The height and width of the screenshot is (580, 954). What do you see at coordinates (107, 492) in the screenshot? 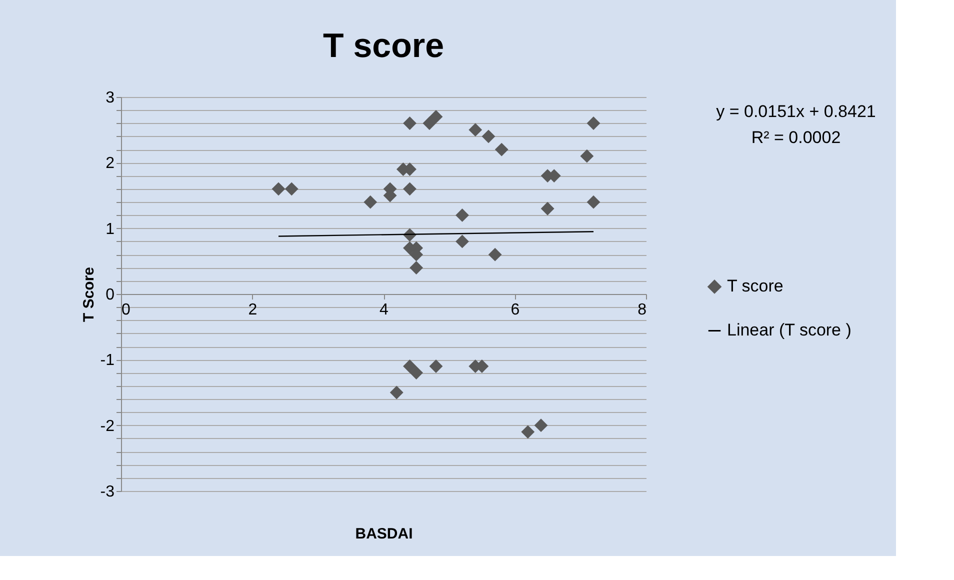
I see `y-tick-label: -3` at bounding box center [107, 492].